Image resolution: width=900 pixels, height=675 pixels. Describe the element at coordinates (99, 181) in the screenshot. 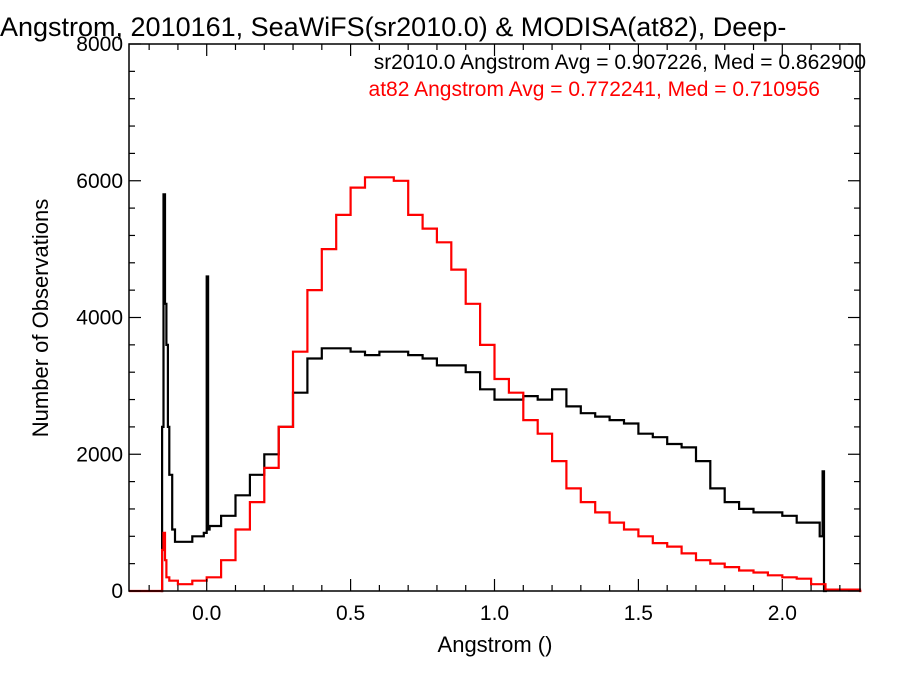

I see `y-tick-label: 6000` at that location.